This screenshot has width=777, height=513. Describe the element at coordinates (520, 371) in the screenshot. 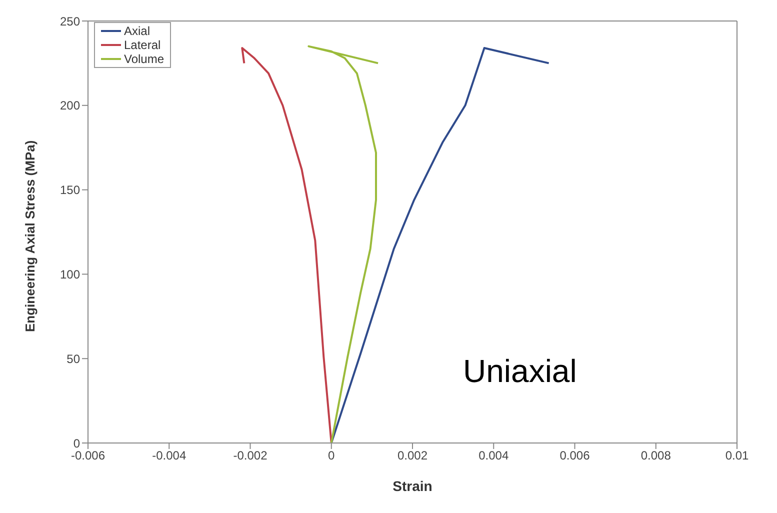

I see `annotation: Uniaxial` at that location.